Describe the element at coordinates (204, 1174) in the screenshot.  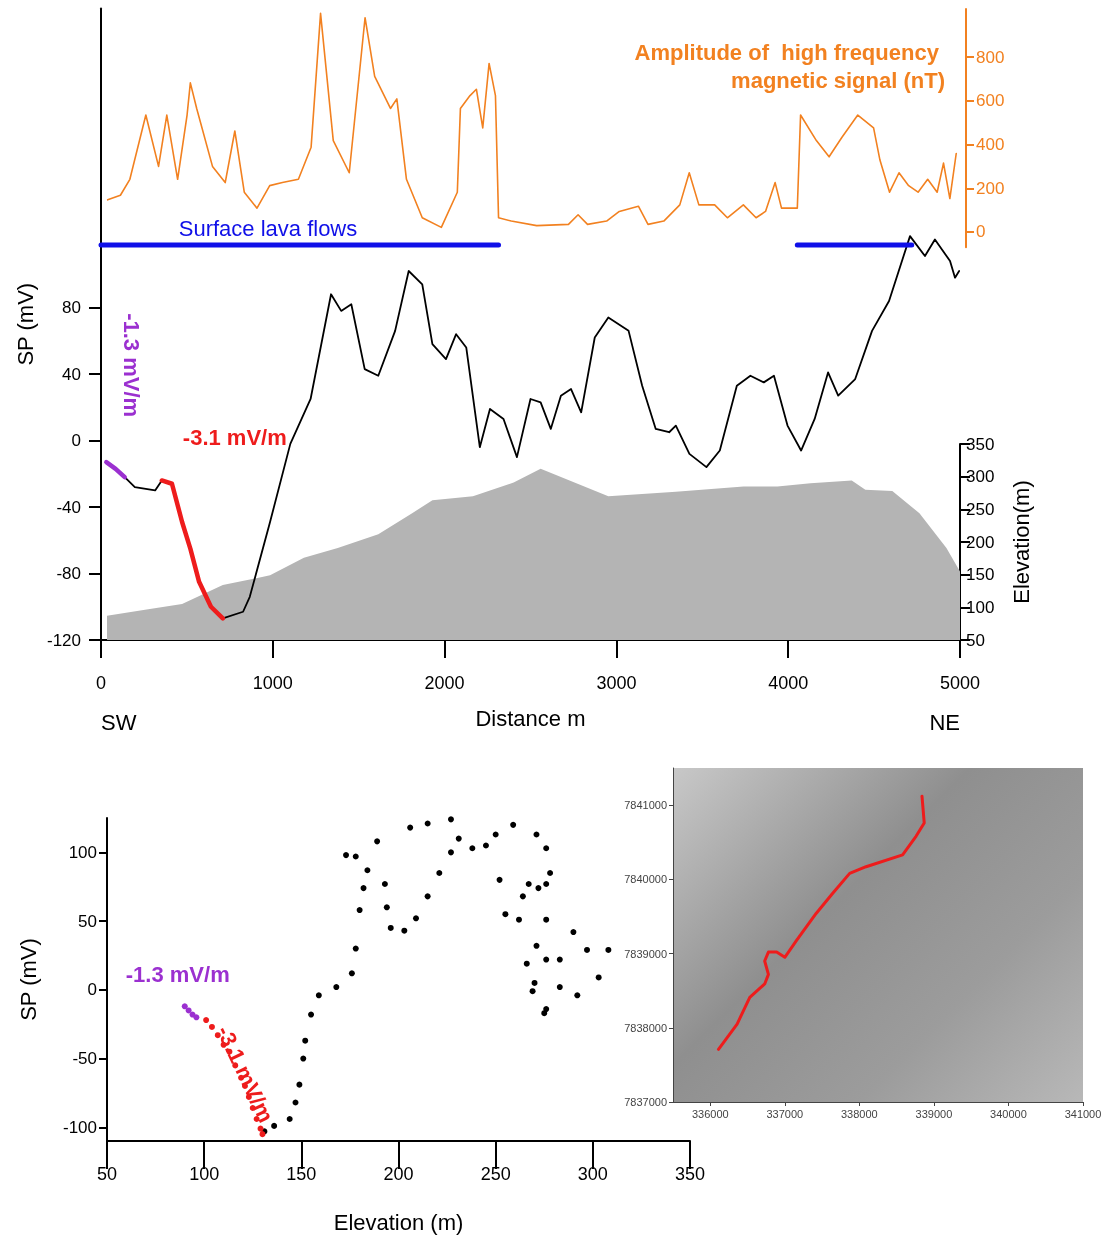
I see `x-tick-label: 100` at that location.